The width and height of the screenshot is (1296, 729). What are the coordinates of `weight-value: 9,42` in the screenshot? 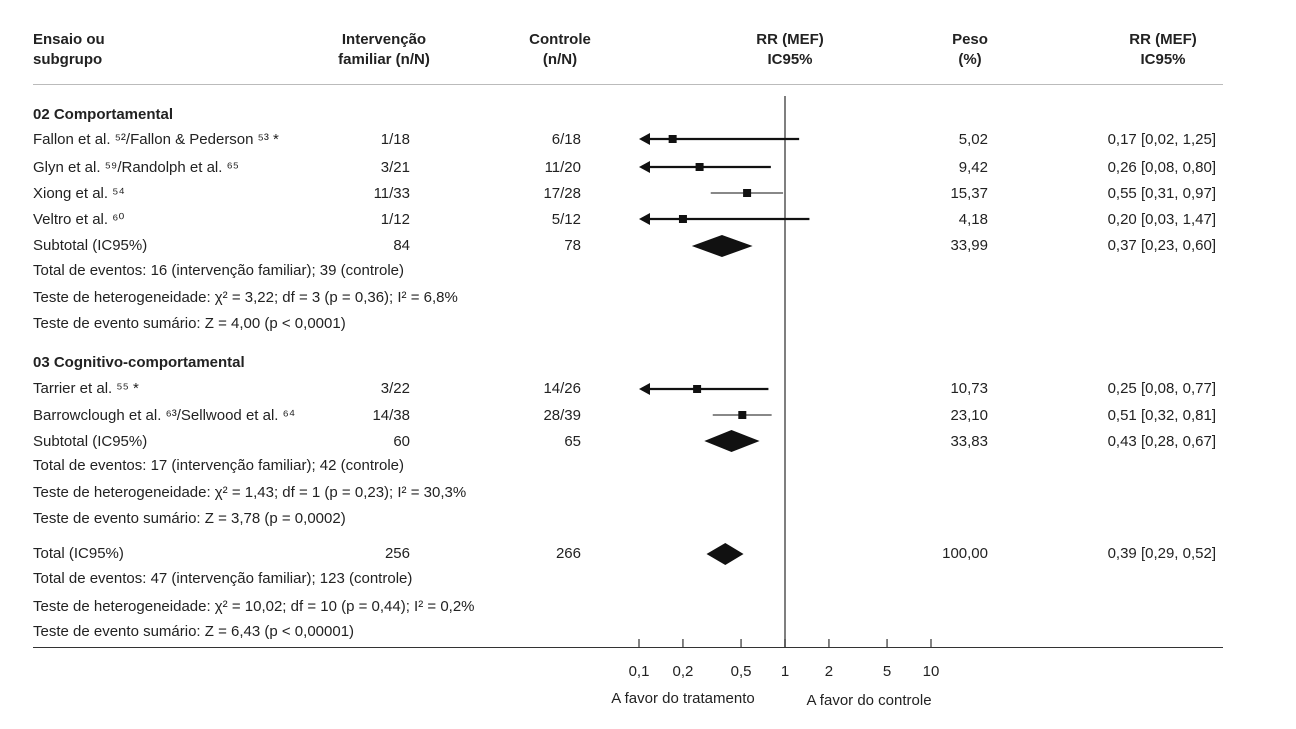 It's located at (973, 167).